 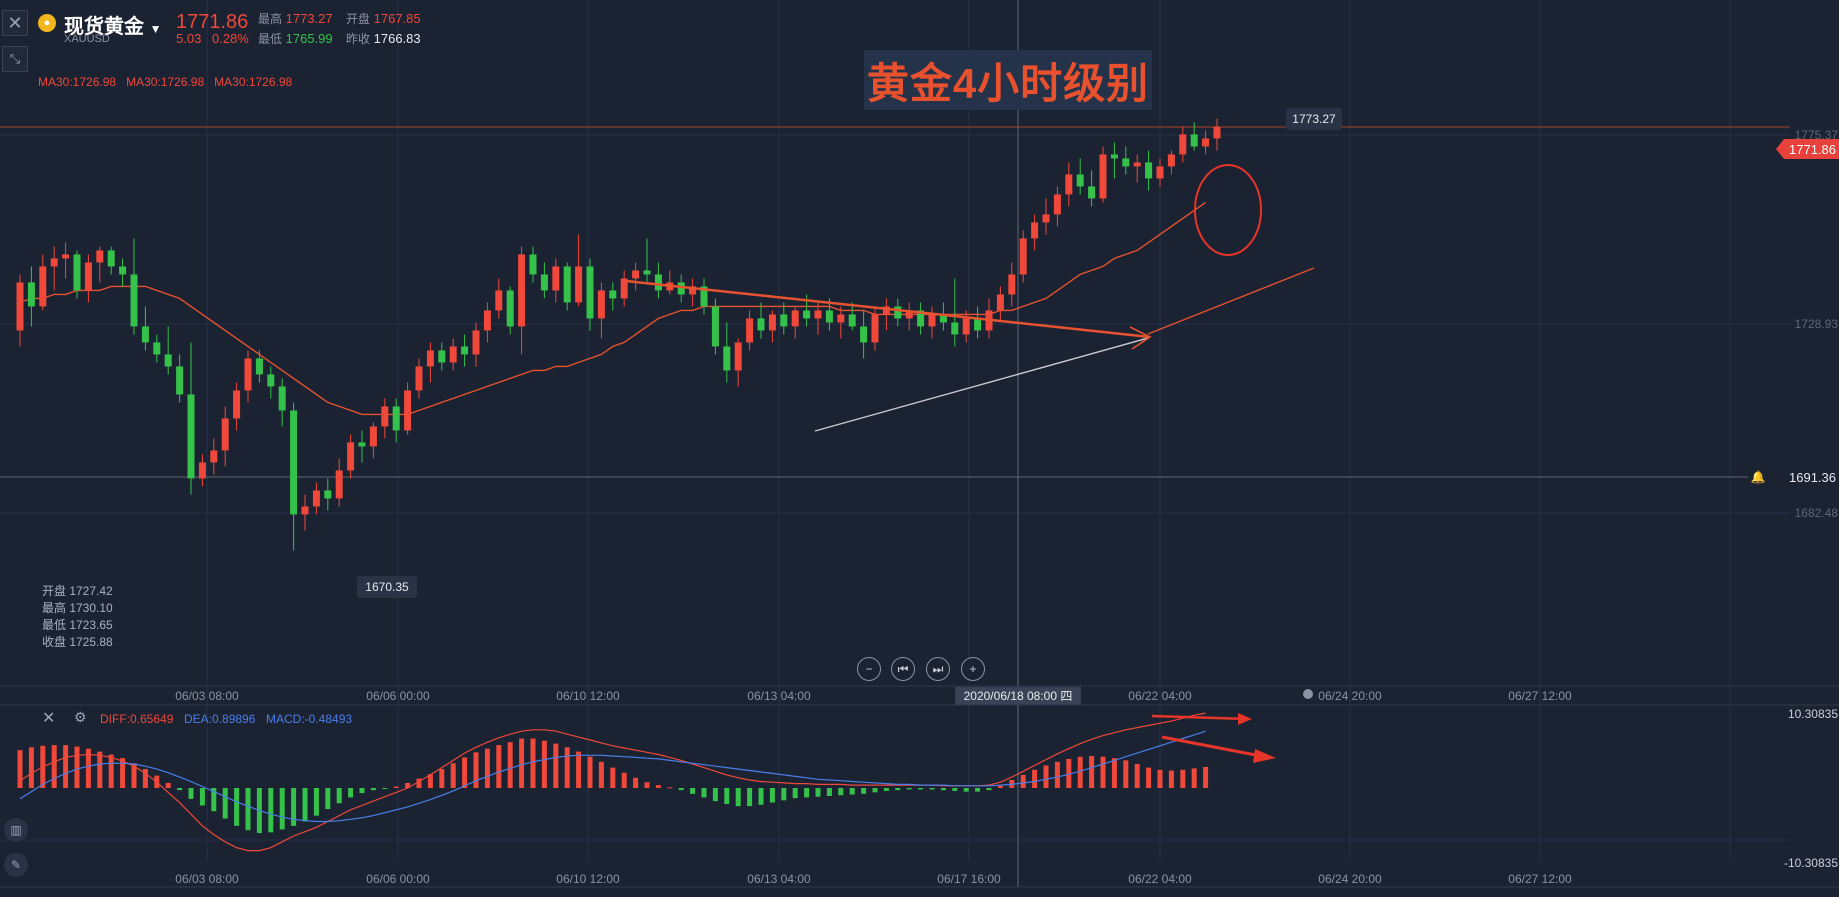 I want to click on dea-label: DEA:0.89896, so click(x=220, y=719).